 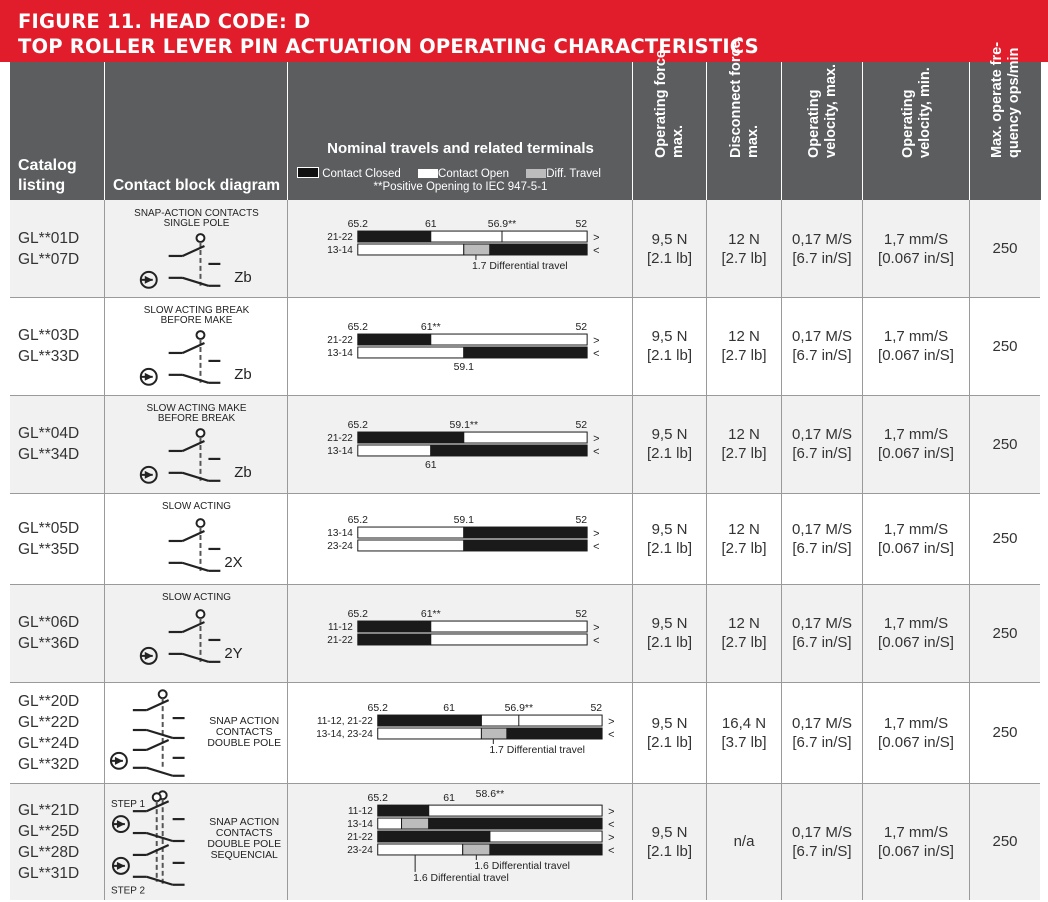 What do you see at coordinates (813, 123) in the screenshot?
I see `header-velocity-max-line1: Operating` at bounding box center [813, 123].